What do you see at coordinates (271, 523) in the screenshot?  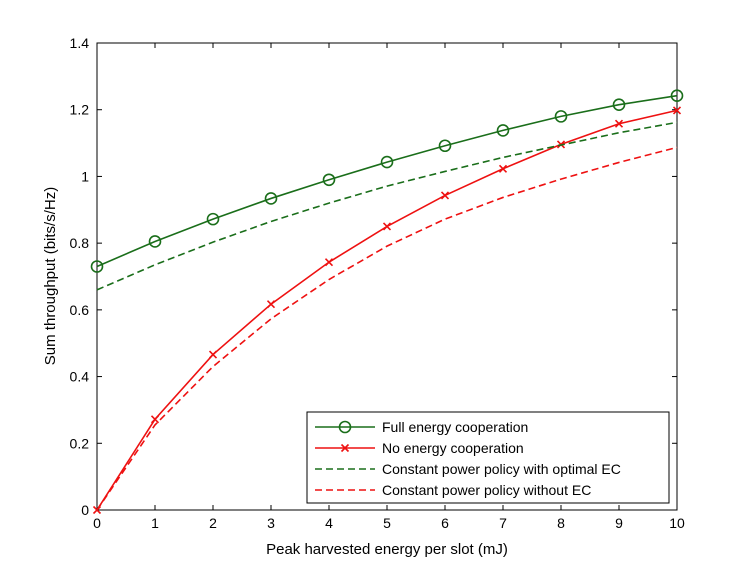 I see `x-tick-label: 3` at bounding box center [271, 523].